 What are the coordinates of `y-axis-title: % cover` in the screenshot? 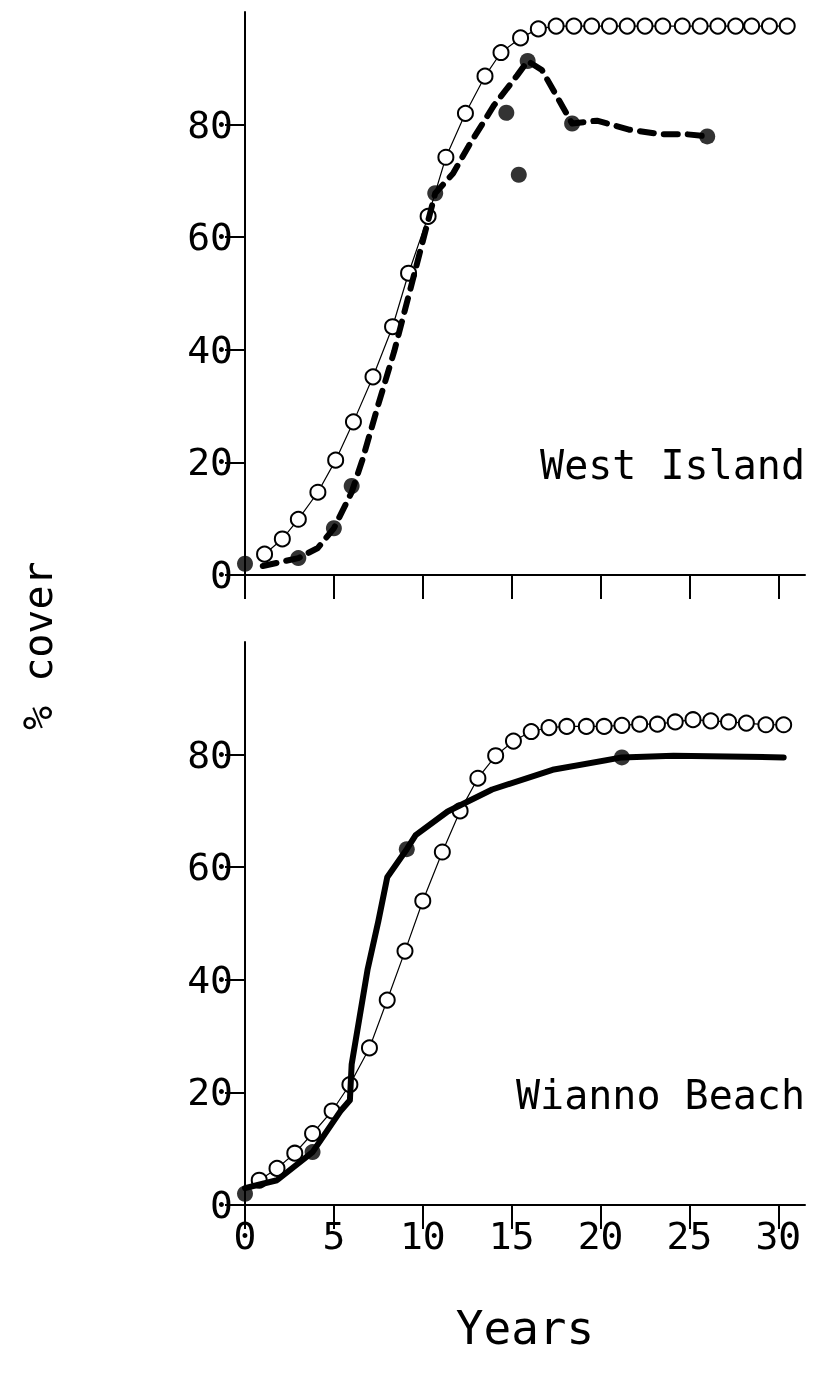 It's located at (38, 645).